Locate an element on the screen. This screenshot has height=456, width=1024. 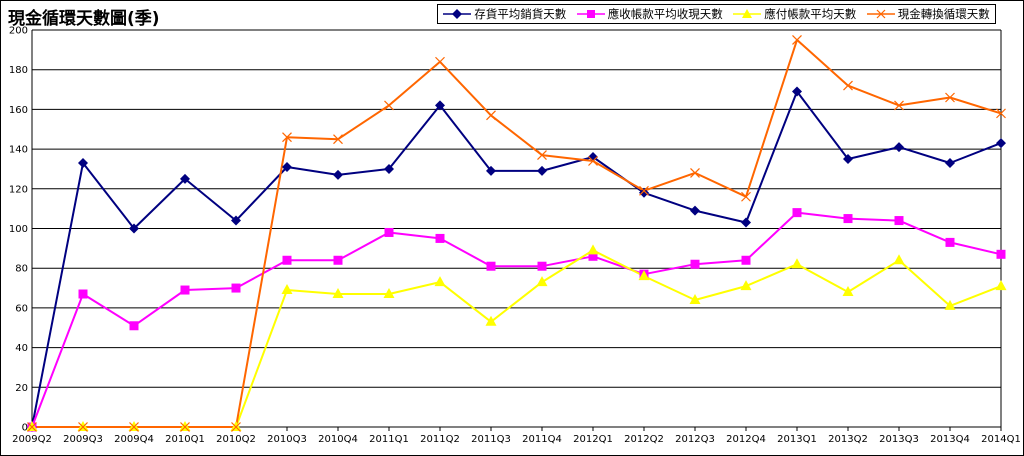
y-tick-label: 100 is located at coordinates (18, 229).